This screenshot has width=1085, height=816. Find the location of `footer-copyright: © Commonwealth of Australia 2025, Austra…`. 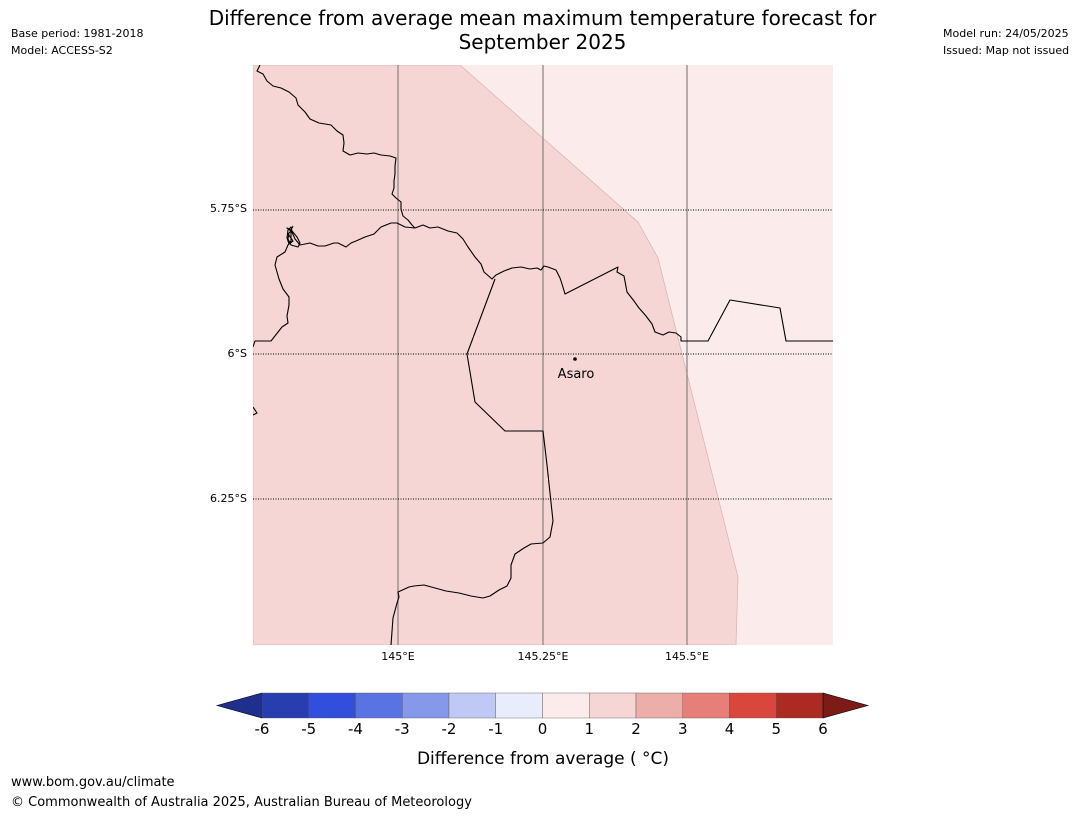

footer-copyright: © Commonwealth of Australia 2025, Austra… is located at coordinates (241, 802).